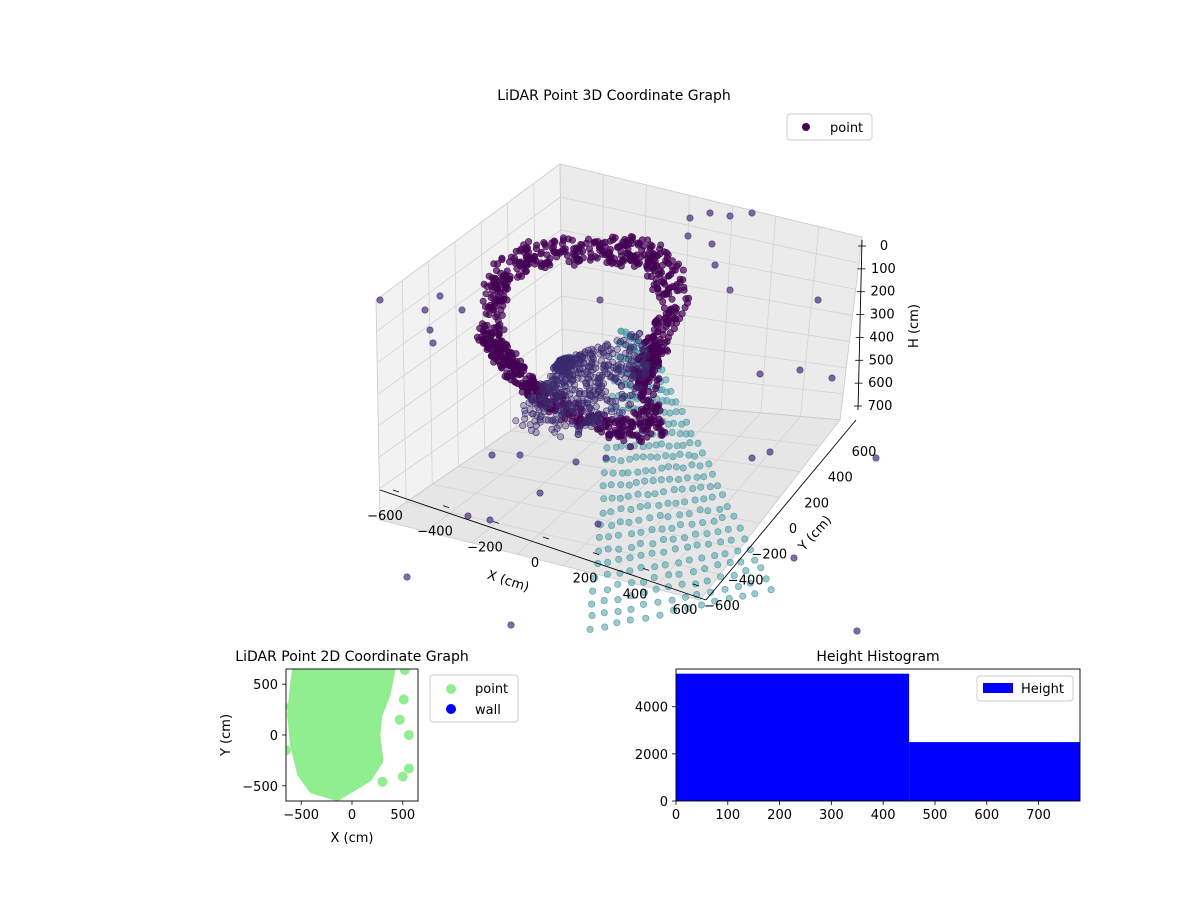  Describe the element at coordinates (769, 555) in the screenshot. I see `y-tick-label-3d: −200` at that location.